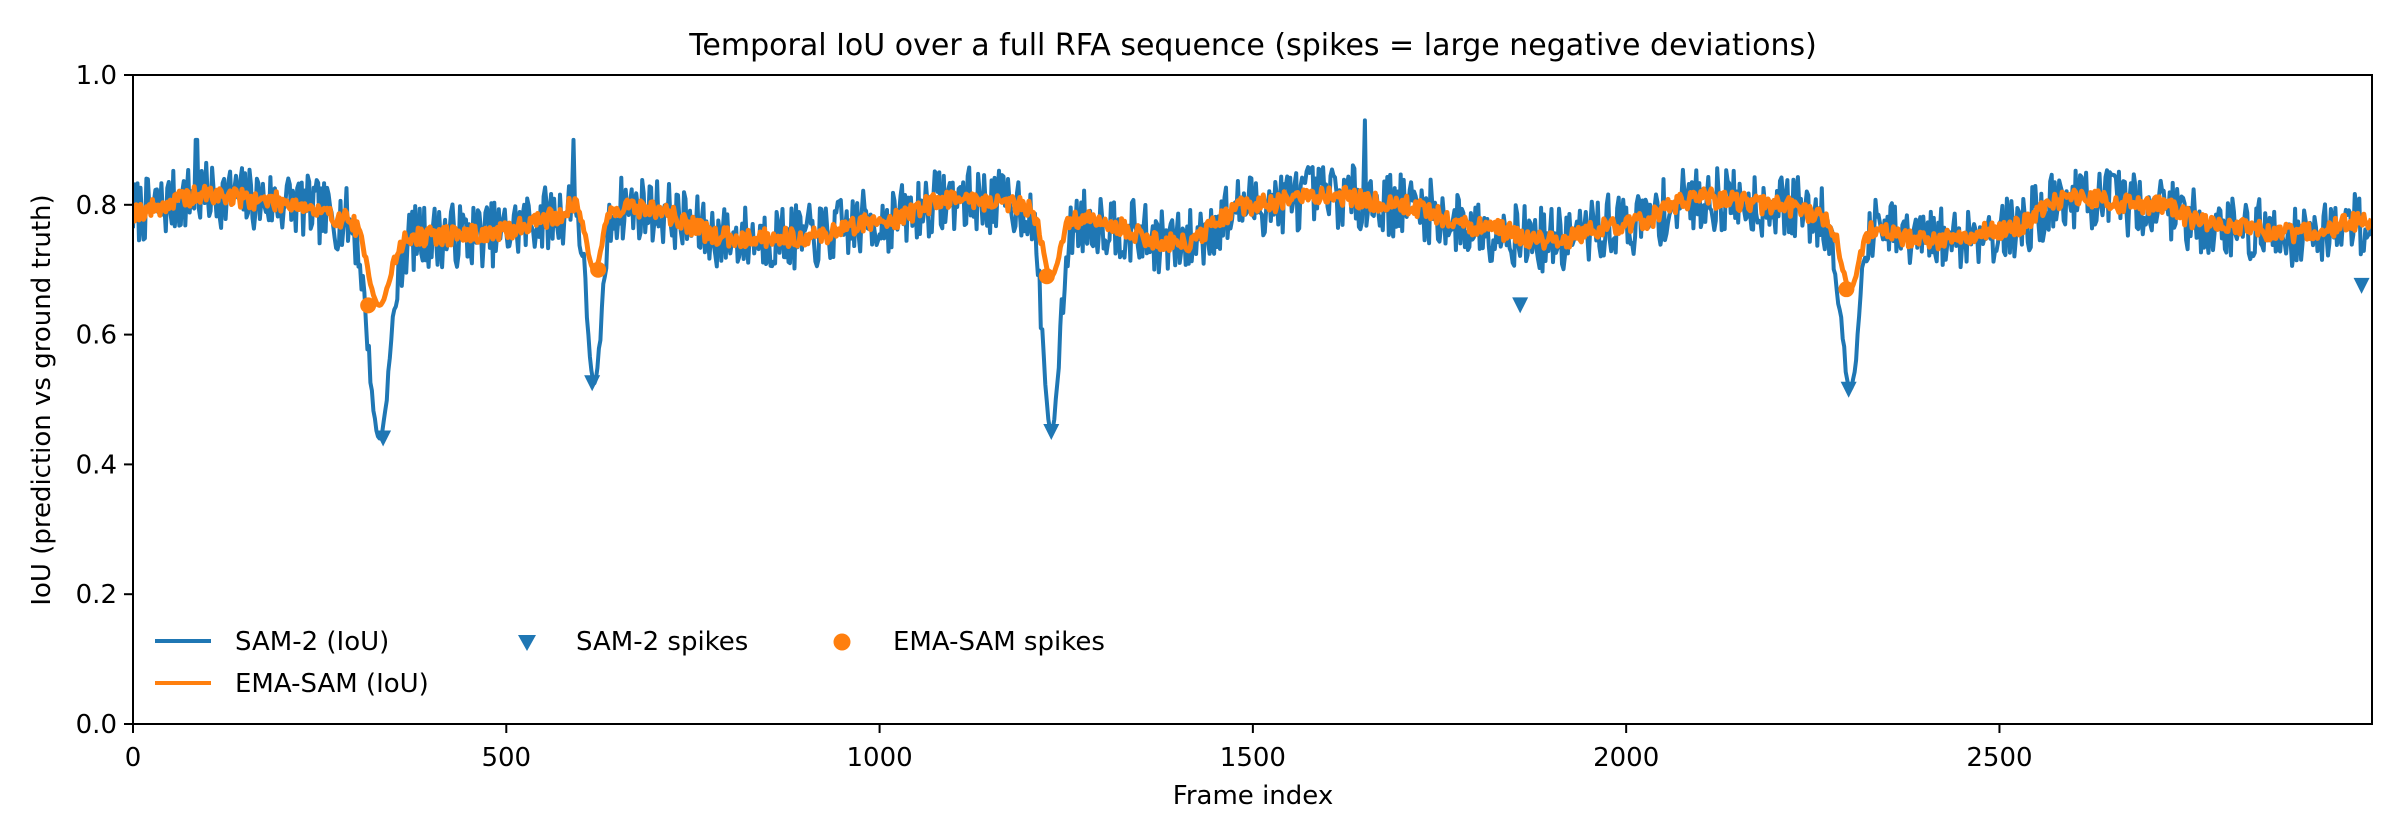 This screenshot has height=840, width=2400. Describe the element at coordinates (527, 643) in the screenshot. I see `legend-sam2-spikes-swatch` at that location.